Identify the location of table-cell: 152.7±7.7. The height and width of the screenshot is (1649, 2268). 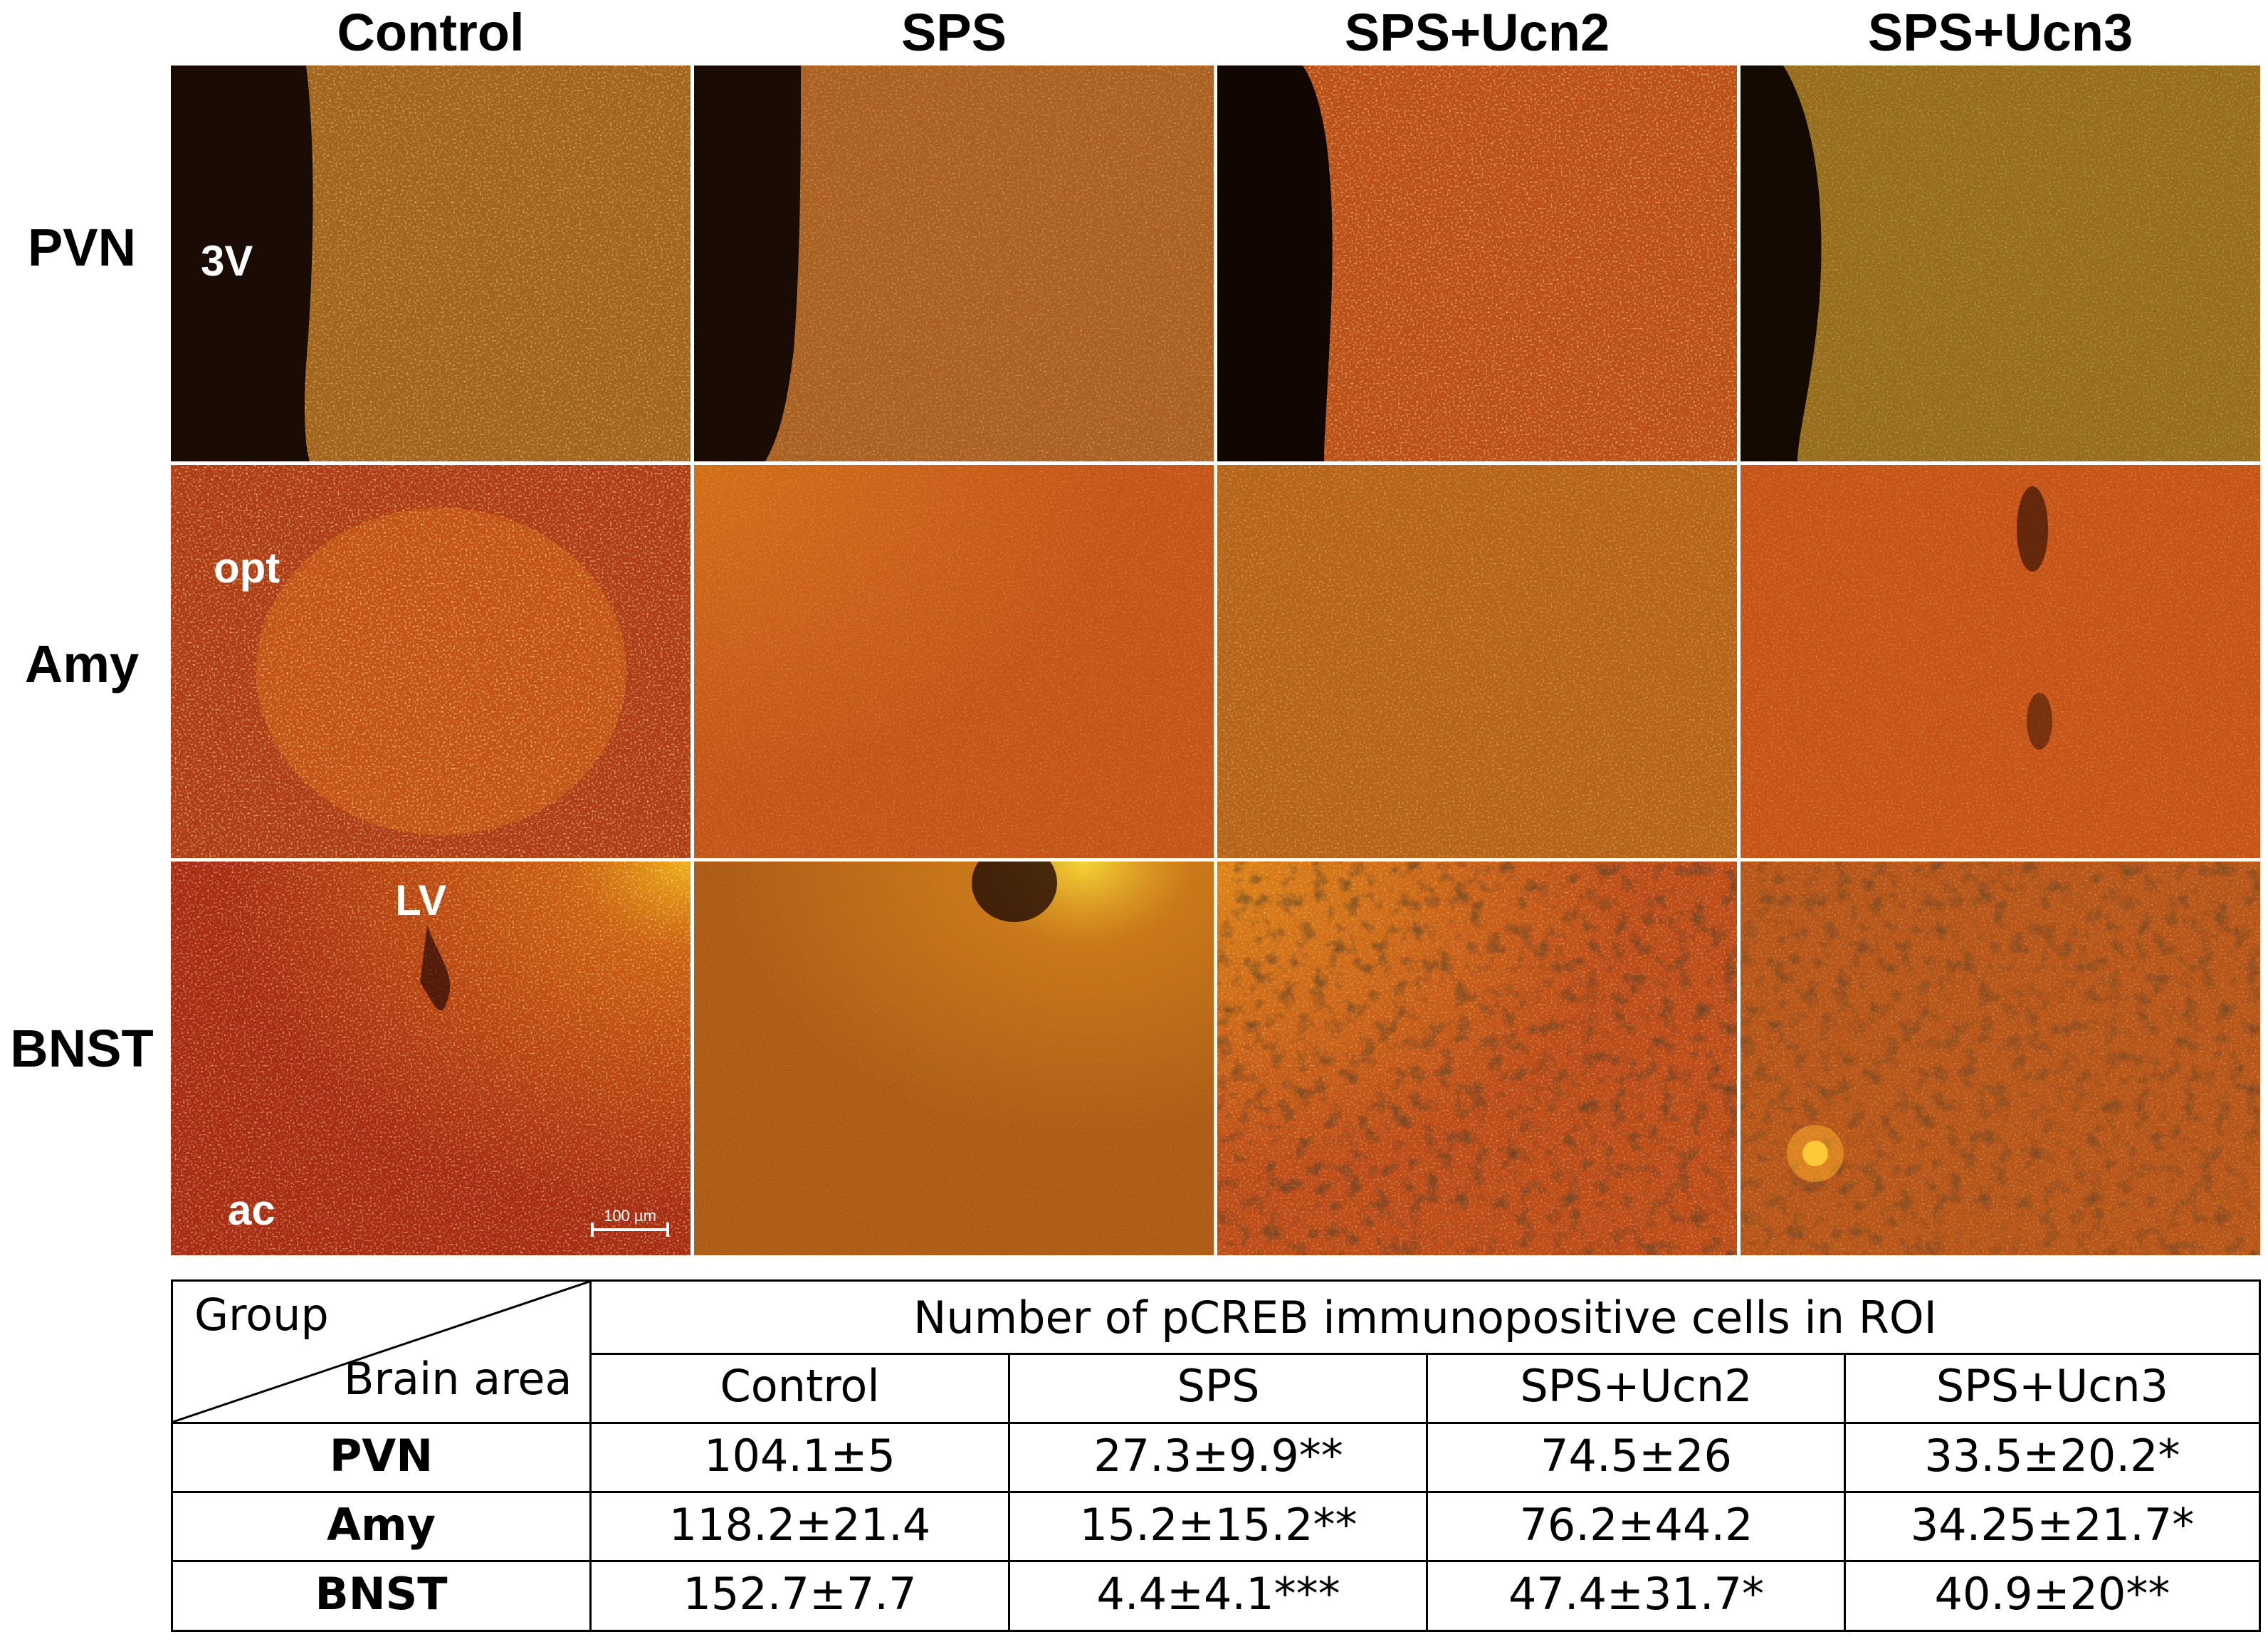
(800, 1594).